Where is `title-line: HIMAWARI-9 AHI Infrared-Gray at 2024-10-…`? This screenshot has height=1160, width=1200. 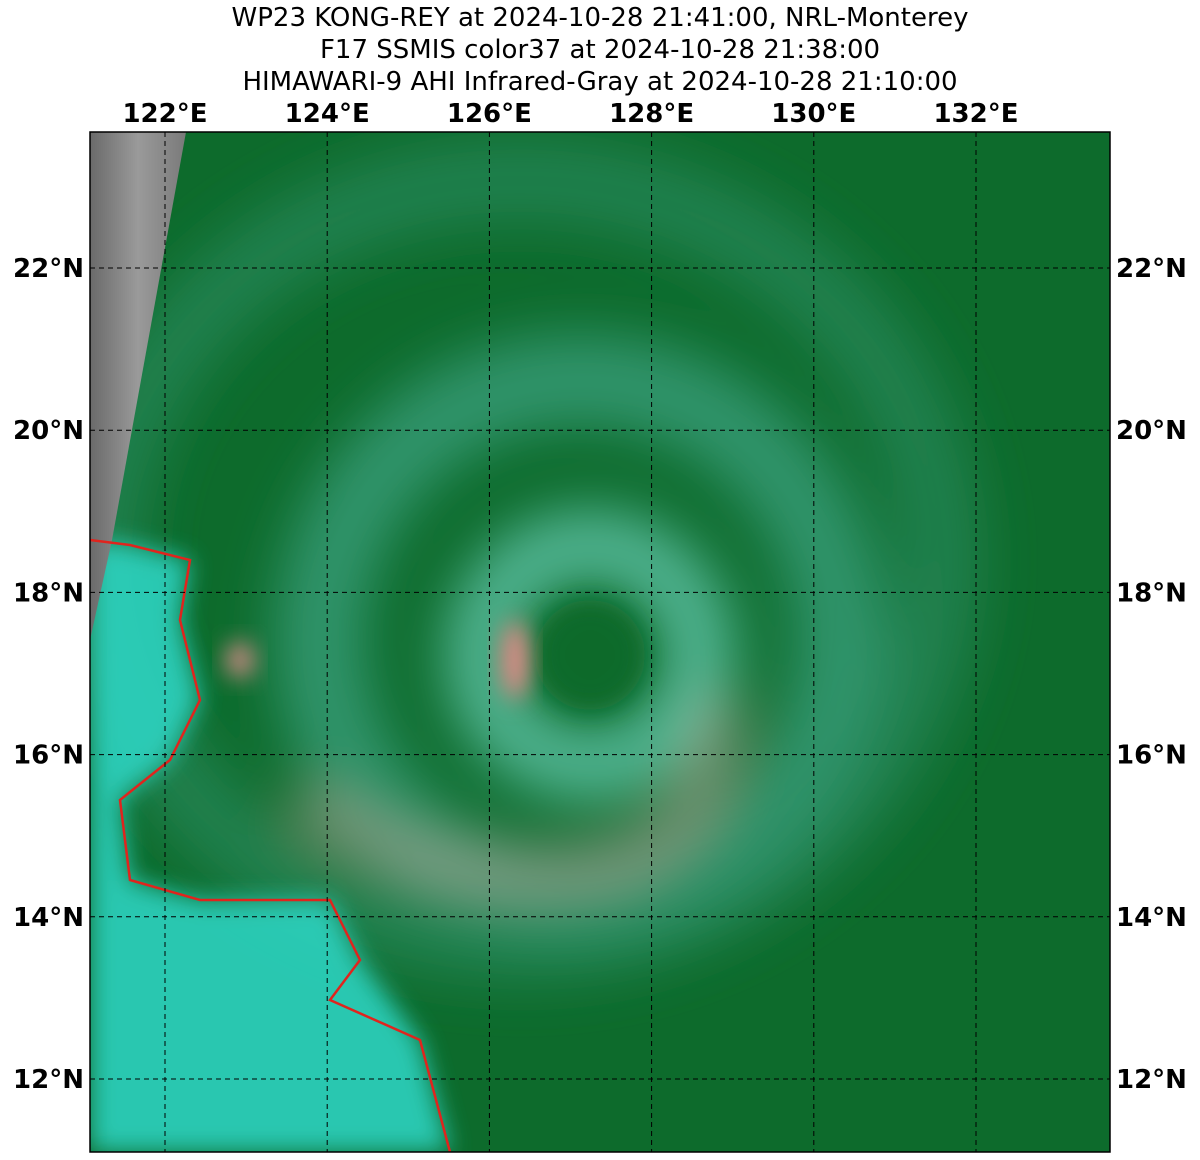 title-line: HIMAWARI-9 AHI Infrared-Gray at 2024-10-… is located at coordinates (599, 82).